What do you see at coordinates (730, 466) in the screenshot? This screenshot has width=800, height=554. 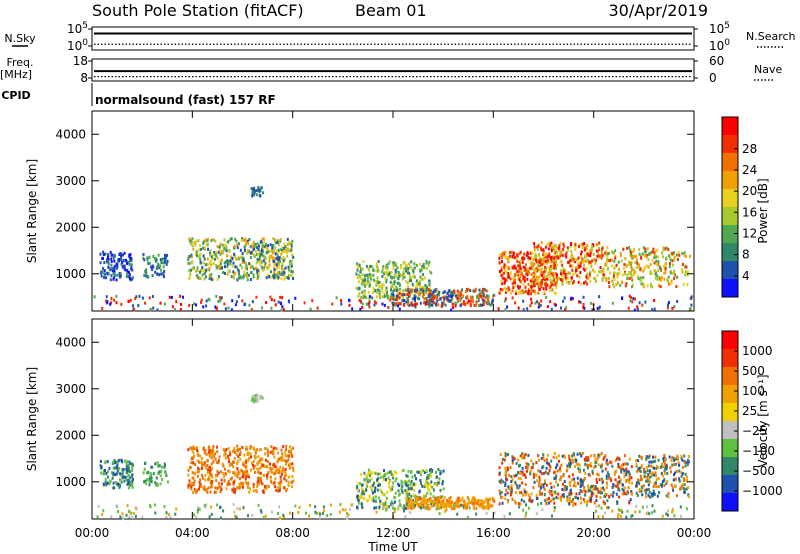 I see `colorbar-segment` at bounding box center [730, 466].